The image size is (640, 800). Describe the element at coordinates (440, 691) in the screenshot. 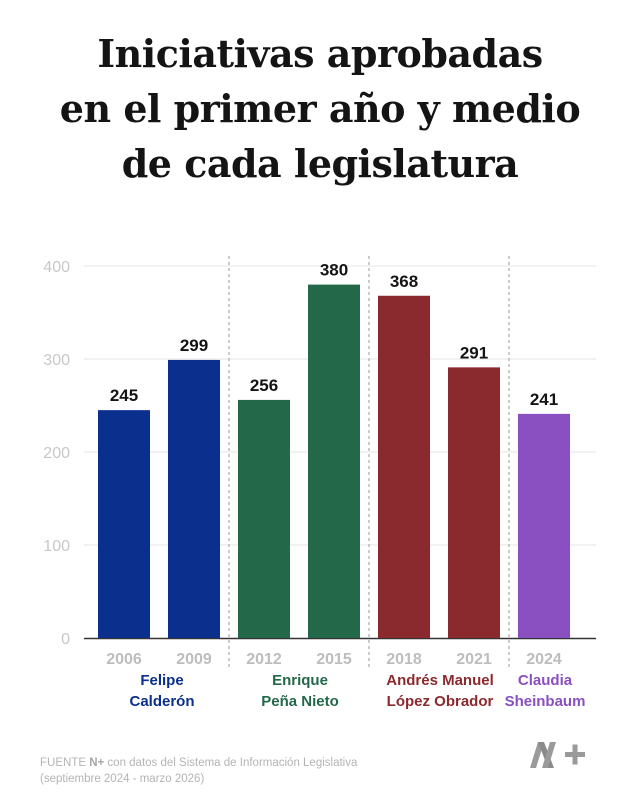

I see `president-label-lopez-obrador: Andrés Manuel López Obrador` at that location.